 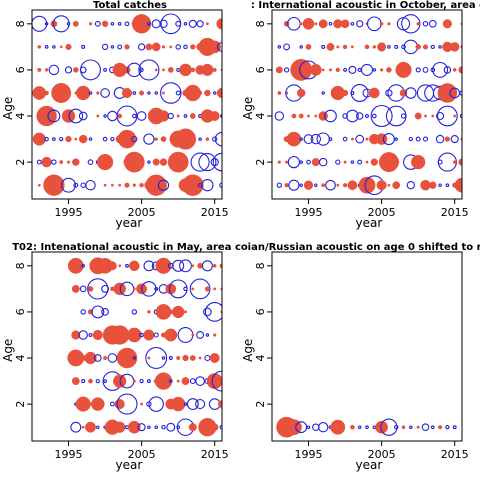 What do you see at coordinates (309, 454) in the screenshot?
I see `x-tick-label: 1995` at bounding box center [309, 454].